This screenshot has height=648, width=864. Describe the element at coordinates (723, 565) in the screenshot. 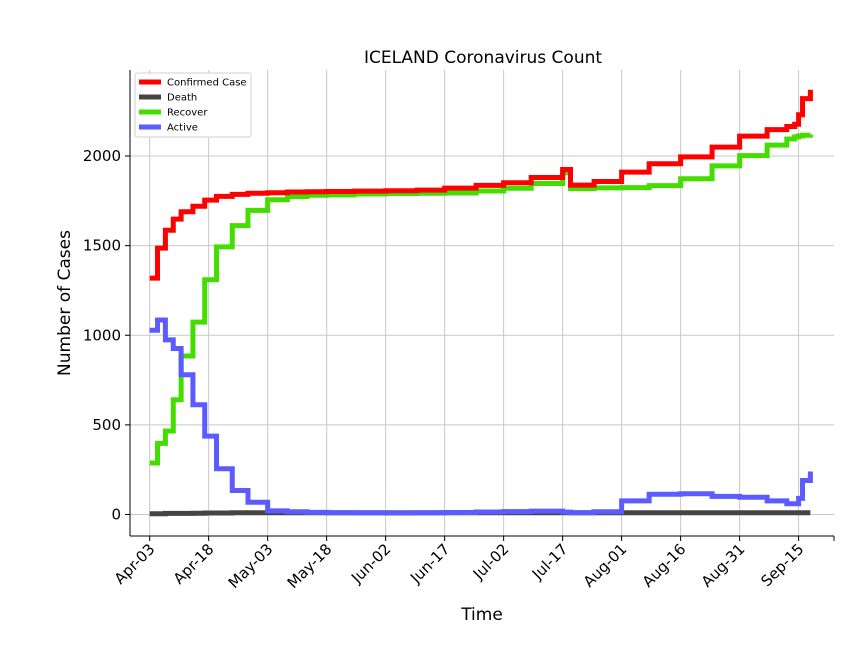

I see `x-tick-label: Aug-31` at that location.